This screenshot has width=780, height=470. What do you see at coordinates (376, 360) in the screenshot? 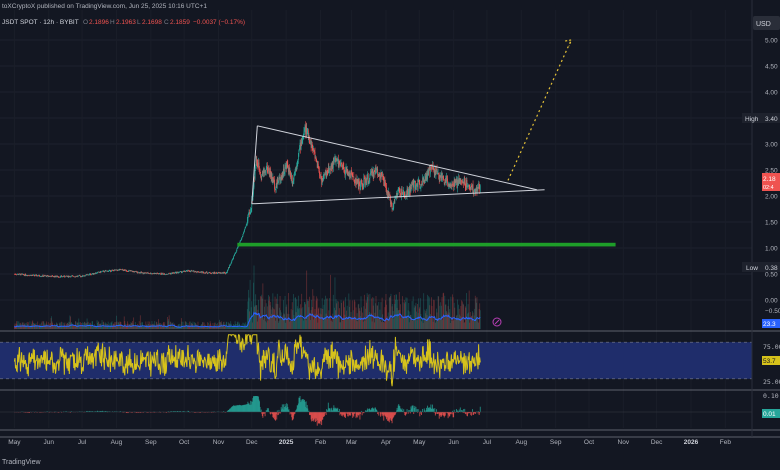
I see `rsi-band` at bounding box center [376, 360].